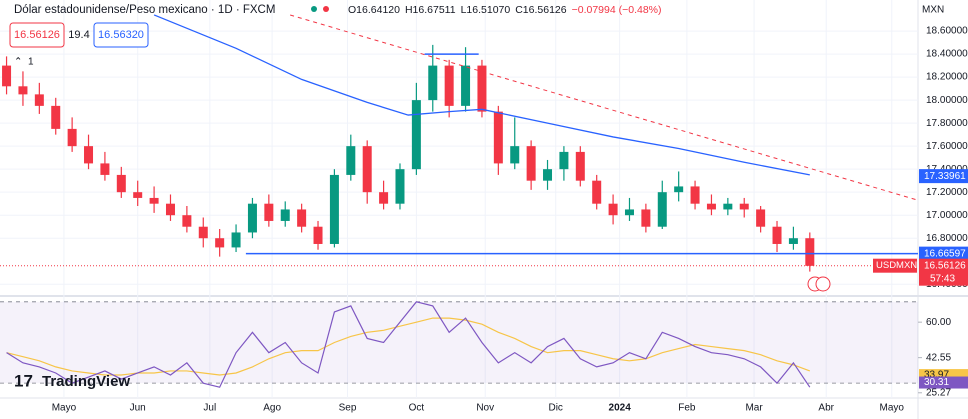  What do you see at coordinates (823, 284) in the screenshot?
I see `event-icon` at bounding box center [823, 284].